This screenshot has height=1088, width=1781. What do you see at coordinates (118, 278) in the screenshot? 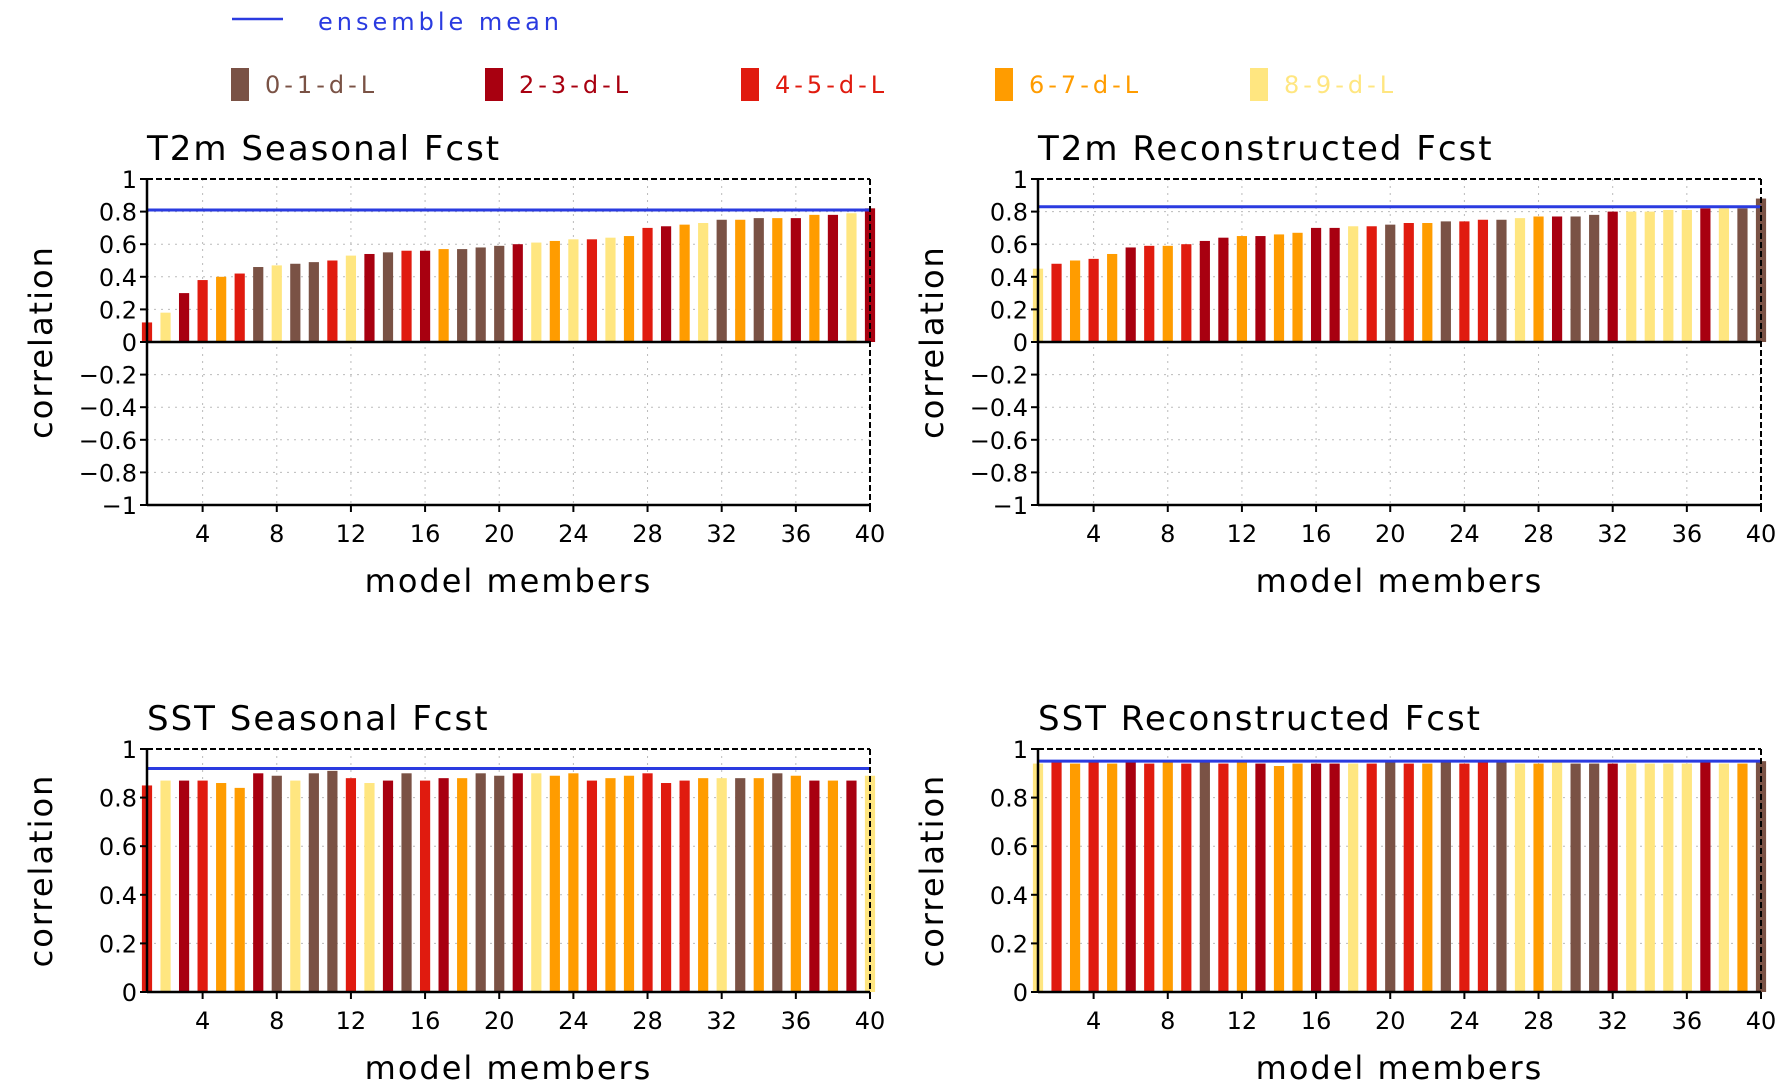
I see `y-tick-label: 0.4` at bounding box center [118, 278].